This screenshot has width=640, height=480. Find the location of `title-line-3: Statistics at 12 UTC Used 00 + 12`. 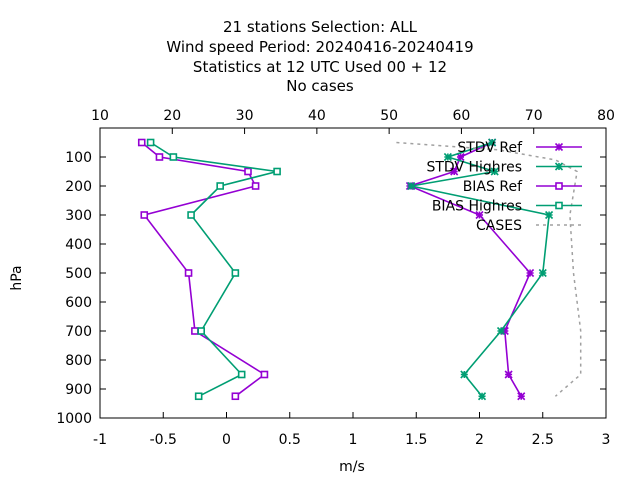

title-line-3: Statistics at 12 UTC Used 00 + 12 is located at coordinates (320, 67).